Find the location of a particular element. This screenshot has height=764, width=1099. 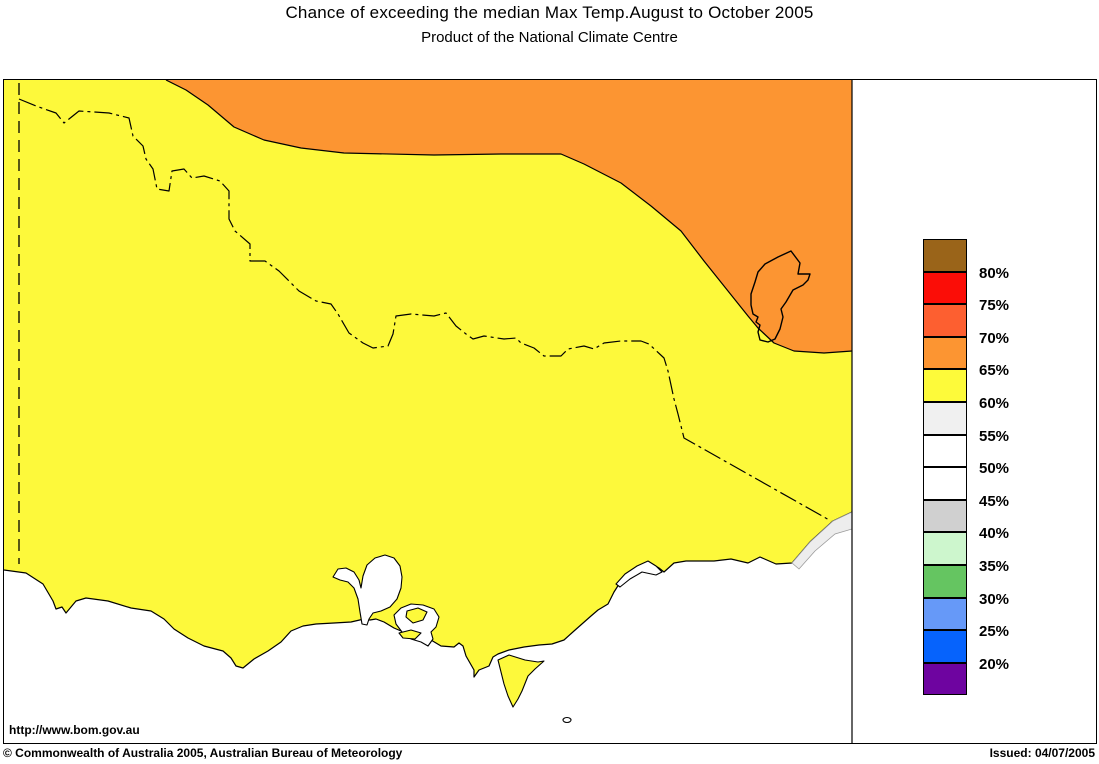

french-island is located at coordinates (416, 615).